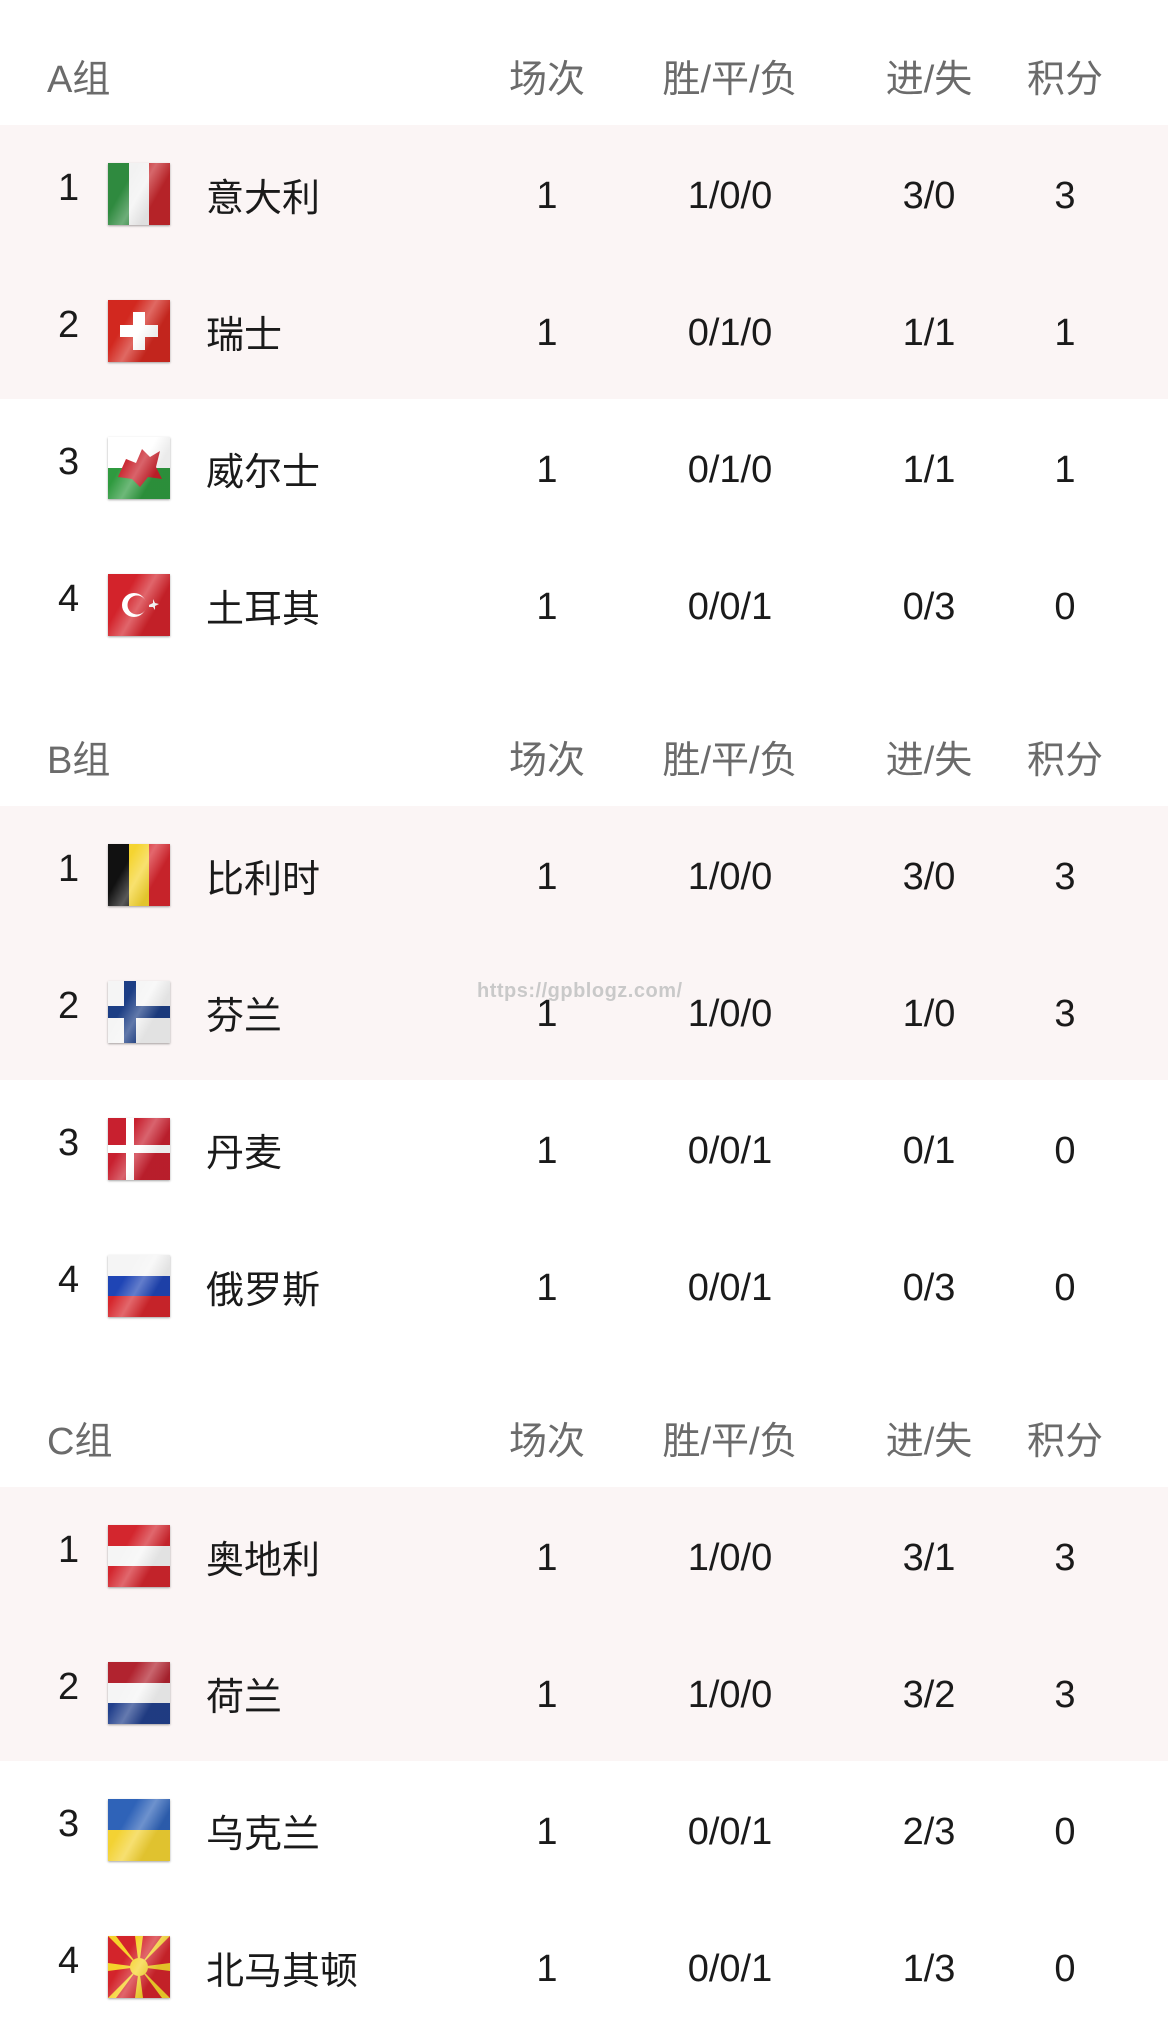  Describe the element at coordinates (80, 1442) in the screenshot. I see `group-title: C组` at that location.